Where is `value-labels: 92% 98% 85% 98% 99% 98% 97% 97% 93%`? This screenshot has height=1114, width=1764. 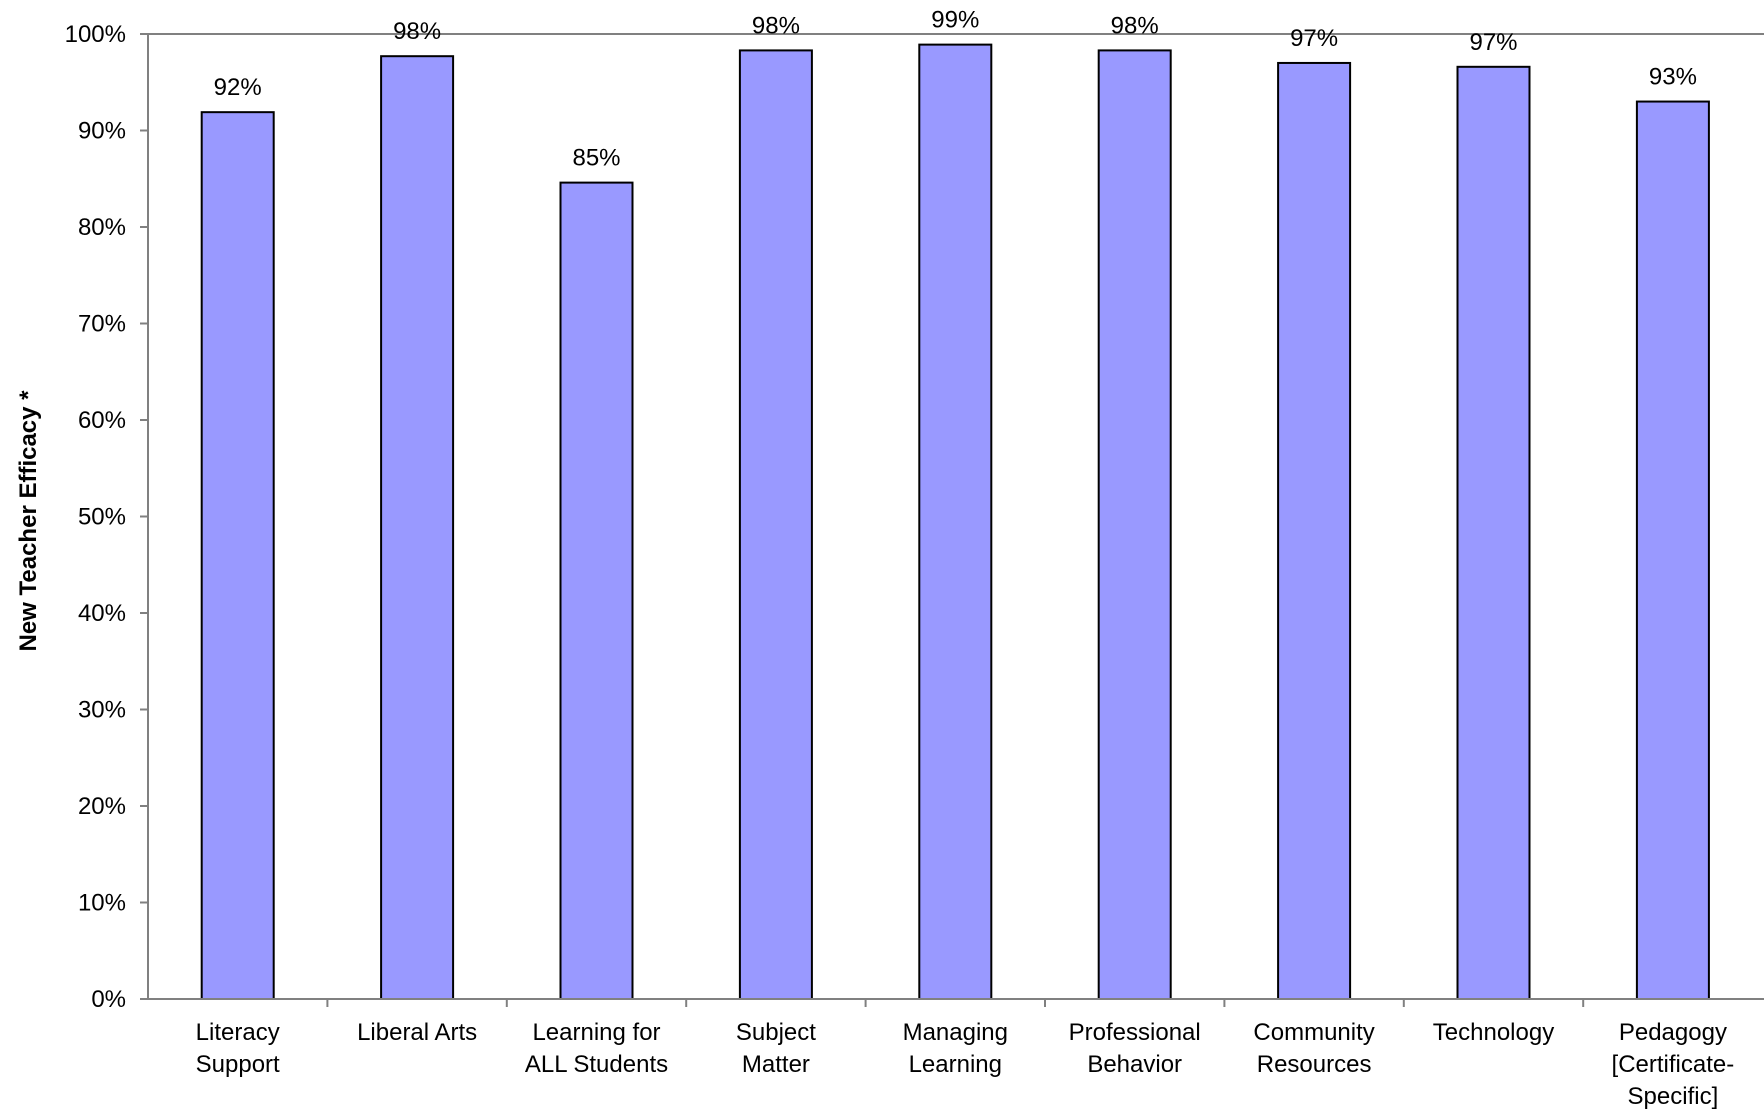
value-labels: 92% 98% 85% 98% 99% 98% 97% 97% 93% is located at coordinates (955, 89).